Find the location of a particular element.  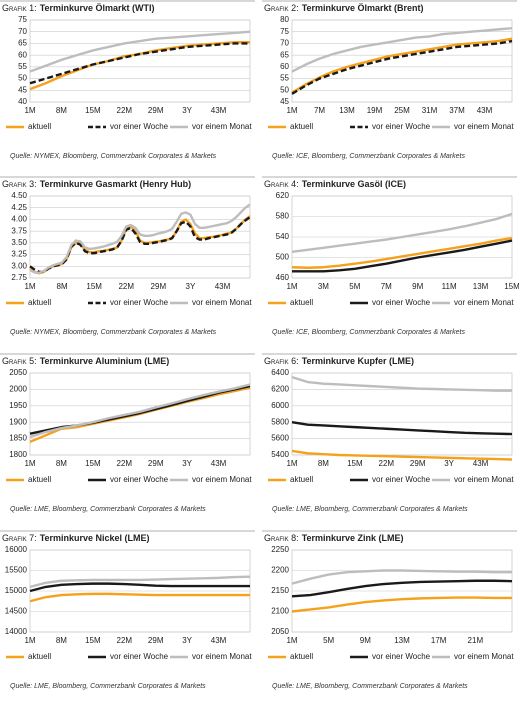

chart-title: Grafik 5: Terminkurve Aluminium (LME) is located at coordinates (85, 361).